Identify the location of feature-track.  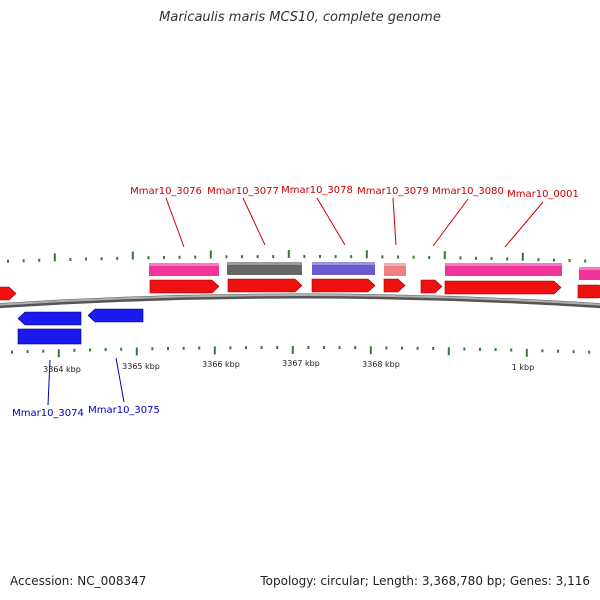
(374, 271).